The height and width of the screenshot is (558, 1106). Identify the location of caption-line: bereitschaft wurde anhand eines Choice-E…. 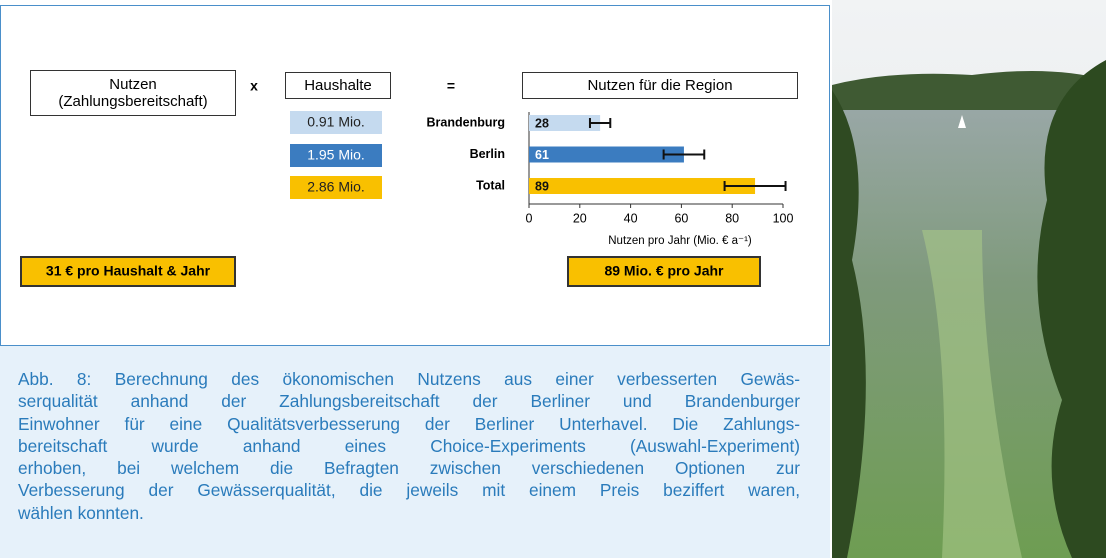
(409, 445).